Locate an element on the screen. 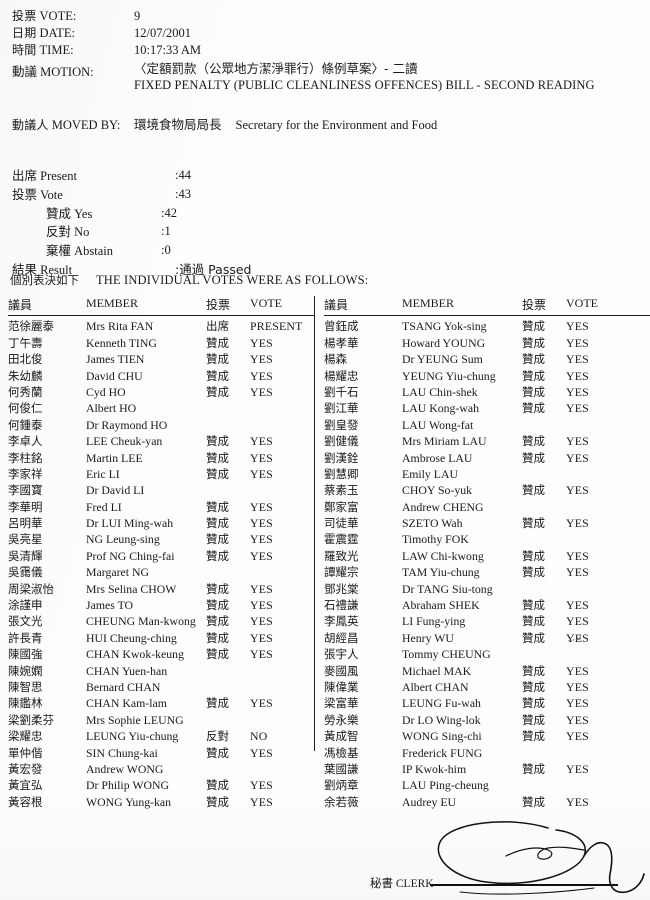 Image resolution: width=650 pixels, height=900 pixels. table-row: 李柱銘 Martin LEE 贊成 YES is located at coordinates (161, 458).